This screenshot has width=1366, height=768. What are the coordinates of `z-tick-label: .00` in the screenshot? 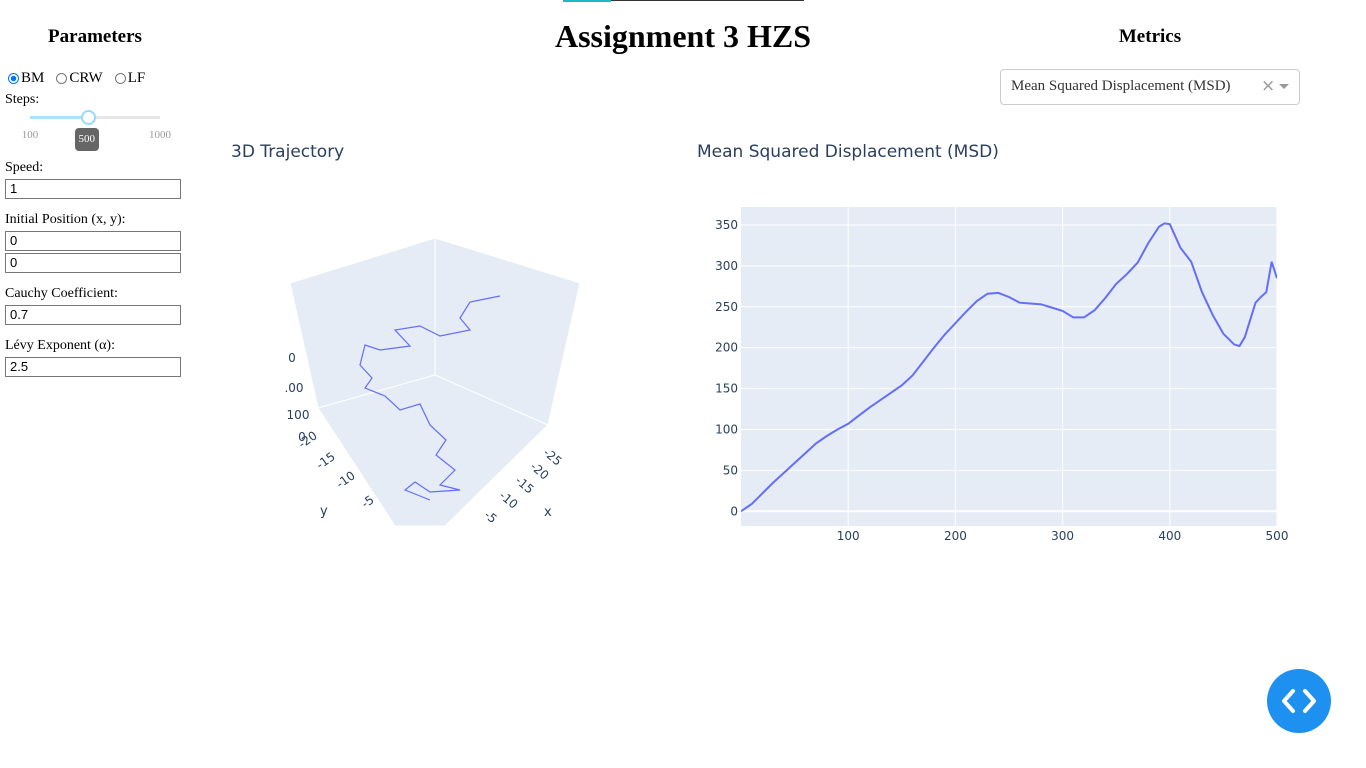 It's located at (293, 388).